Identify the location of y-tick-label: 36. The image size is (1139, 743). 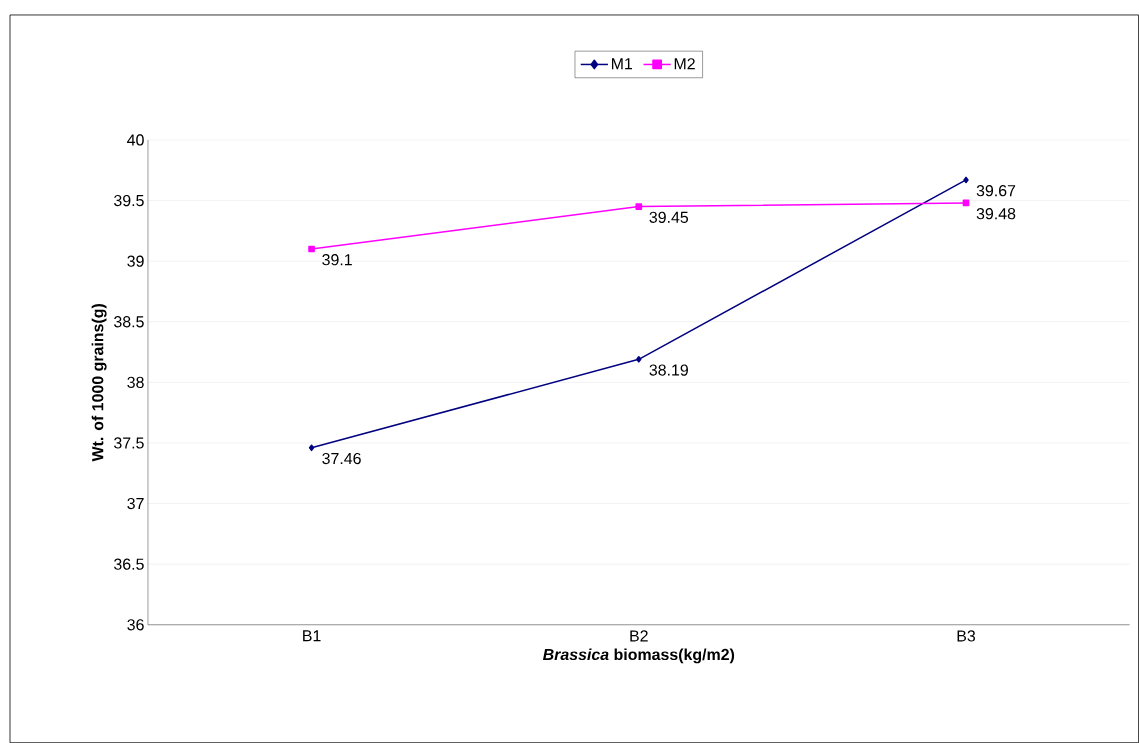
(135, 625).